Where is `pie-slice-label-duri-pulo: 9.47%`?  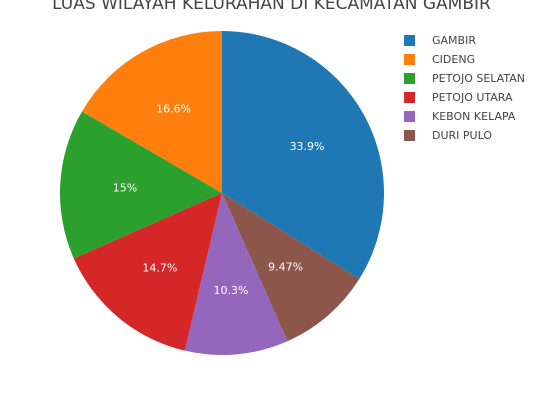 pie-slice-label-duri-pulo: 9.47% is located at coordinates (285, 267).